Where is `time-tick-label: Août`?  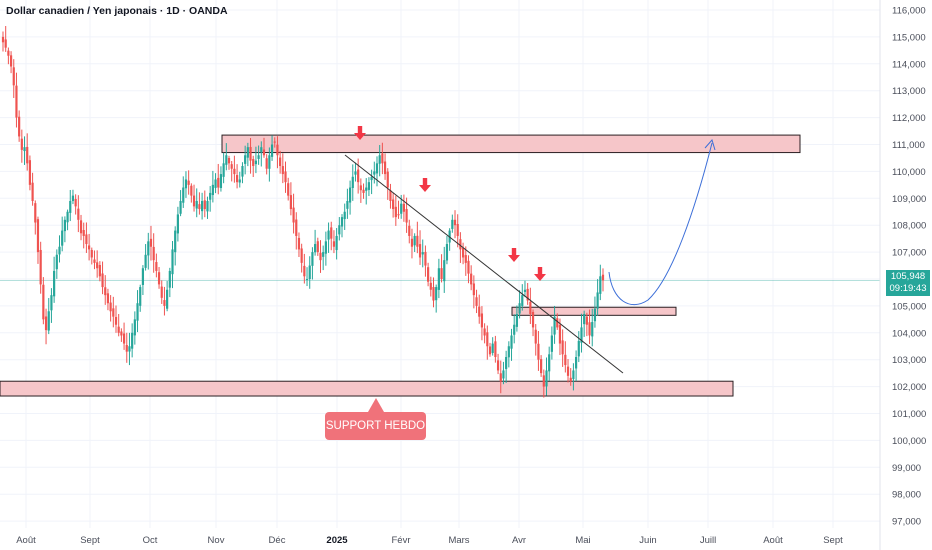
time-tick-label: Août is located at coordinates (773, 540).